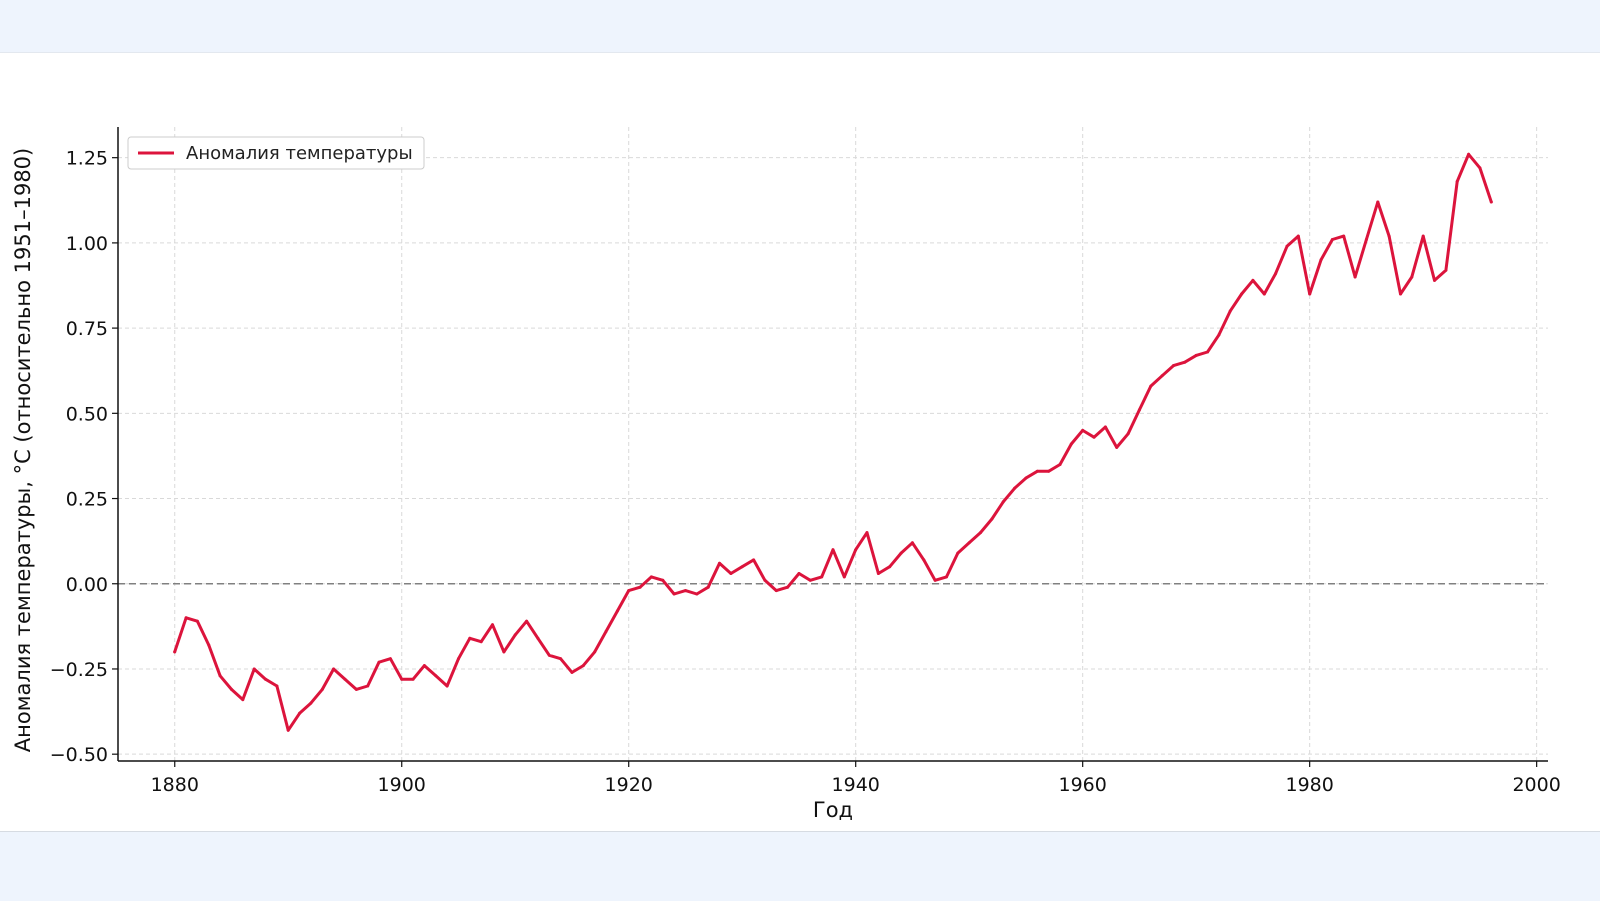  Describe the element at coordinates (87, 244) in the screenshot. I see `y-tick-label: 1.00` at that location.